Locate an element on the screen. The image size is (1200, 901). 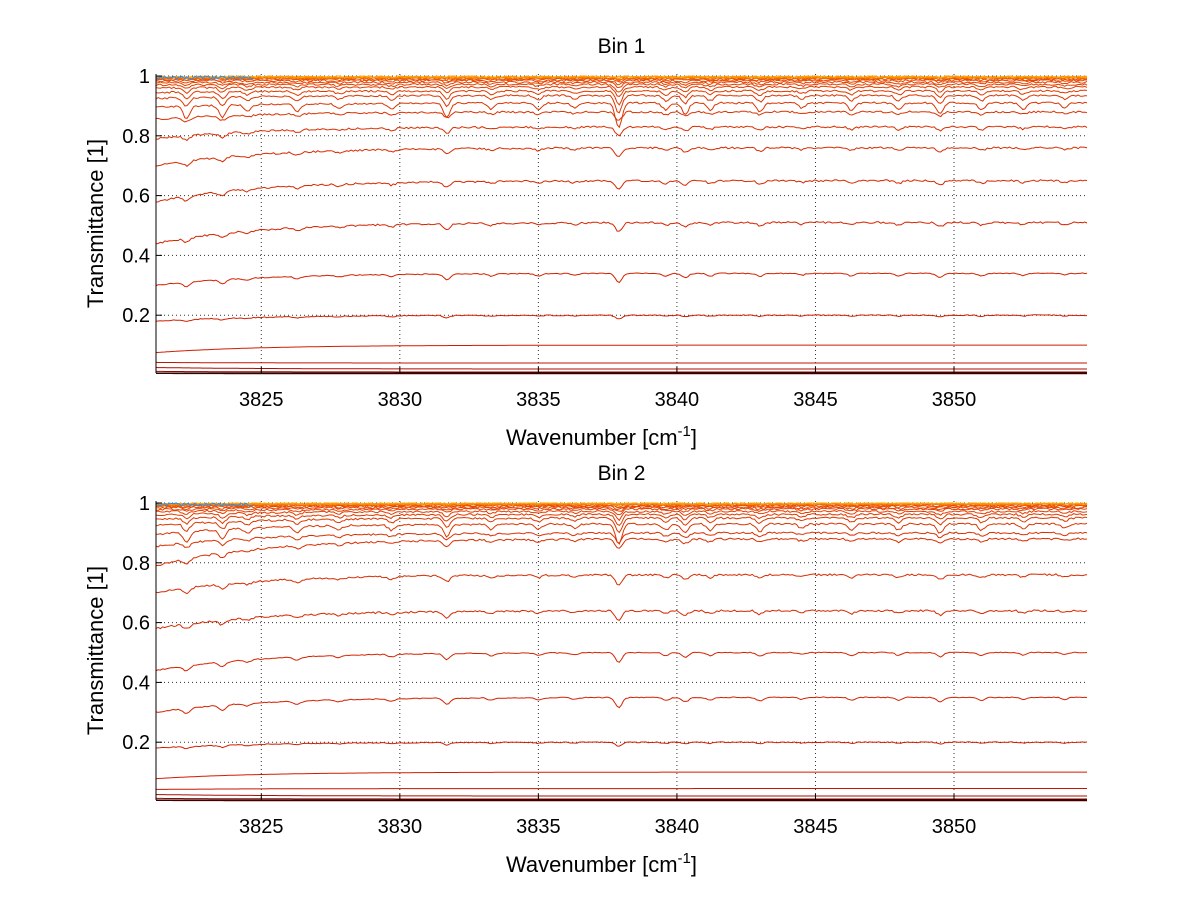
chart-title: Bin 2 is located at coordinates (622, 473).